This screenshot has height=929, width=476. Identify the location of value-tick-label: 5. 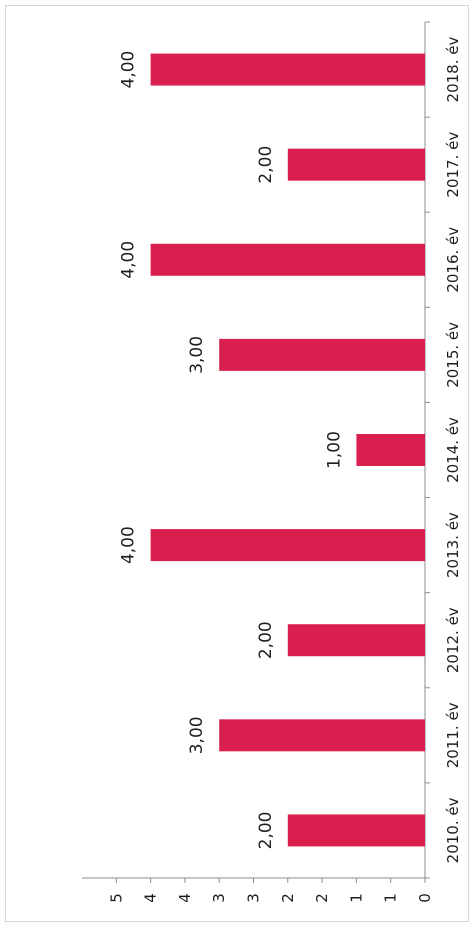
(116, 898).